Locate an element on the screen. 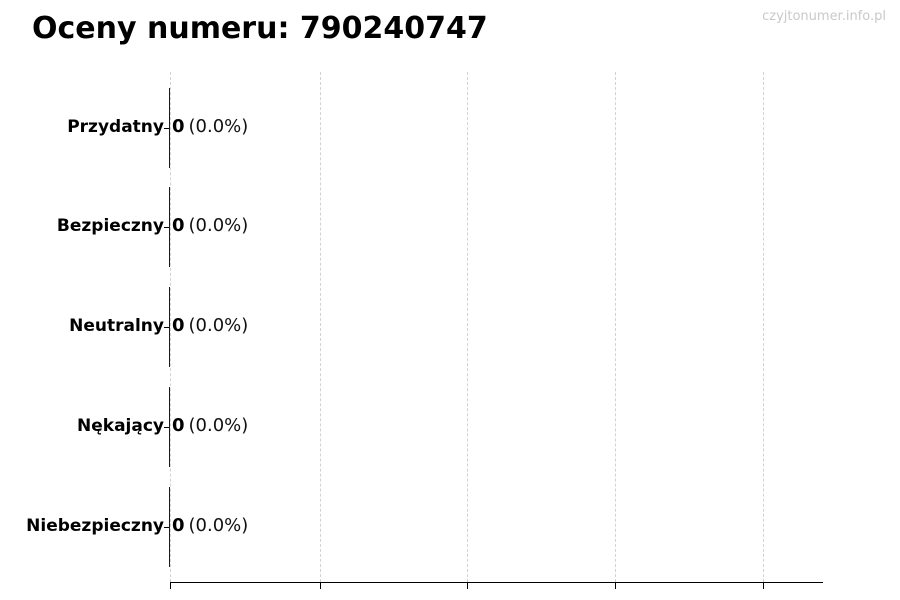 The height and width of the screenshot is (600, 900). category-label: Bezpieczny is located at coordinates (110, 226).